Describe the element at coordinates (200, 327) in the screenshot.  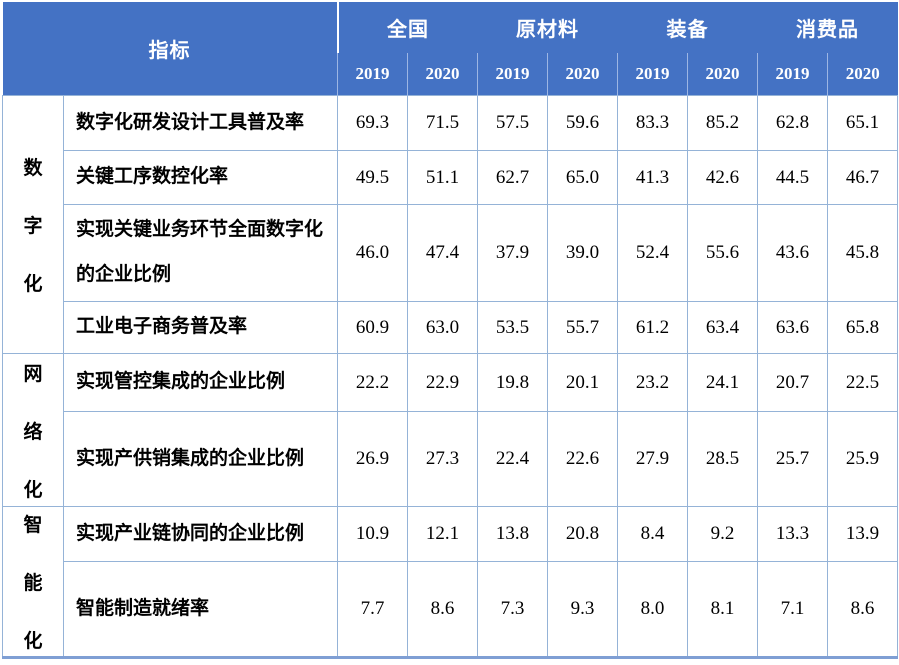
I see `indicator-cell: 工业电子商务普及率` at that location.